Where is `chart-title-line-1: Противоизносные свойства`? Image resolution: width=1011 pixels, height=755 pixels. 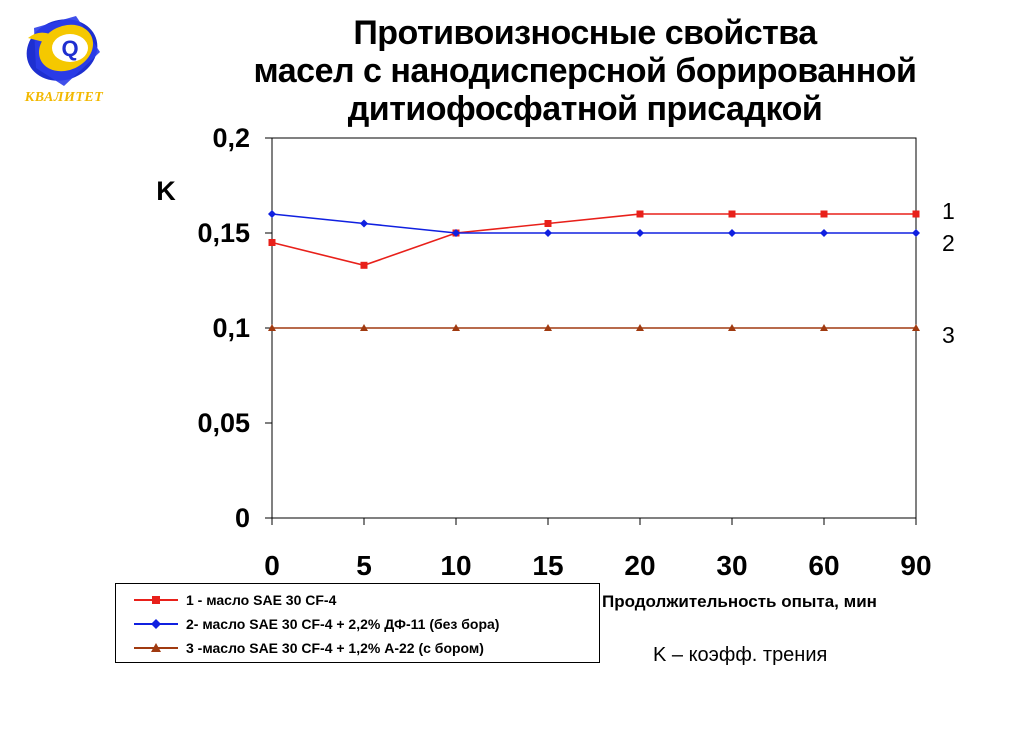
chart-title-line-1: Противоизносные свойства is located at coordinates (585, 33).